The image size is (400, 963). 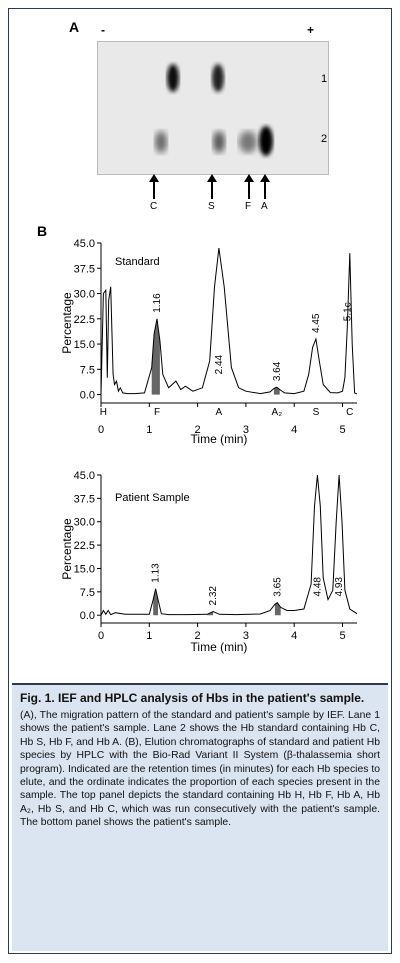 I want to click on peak-label: 5.1c, so click(x=347, y=311).